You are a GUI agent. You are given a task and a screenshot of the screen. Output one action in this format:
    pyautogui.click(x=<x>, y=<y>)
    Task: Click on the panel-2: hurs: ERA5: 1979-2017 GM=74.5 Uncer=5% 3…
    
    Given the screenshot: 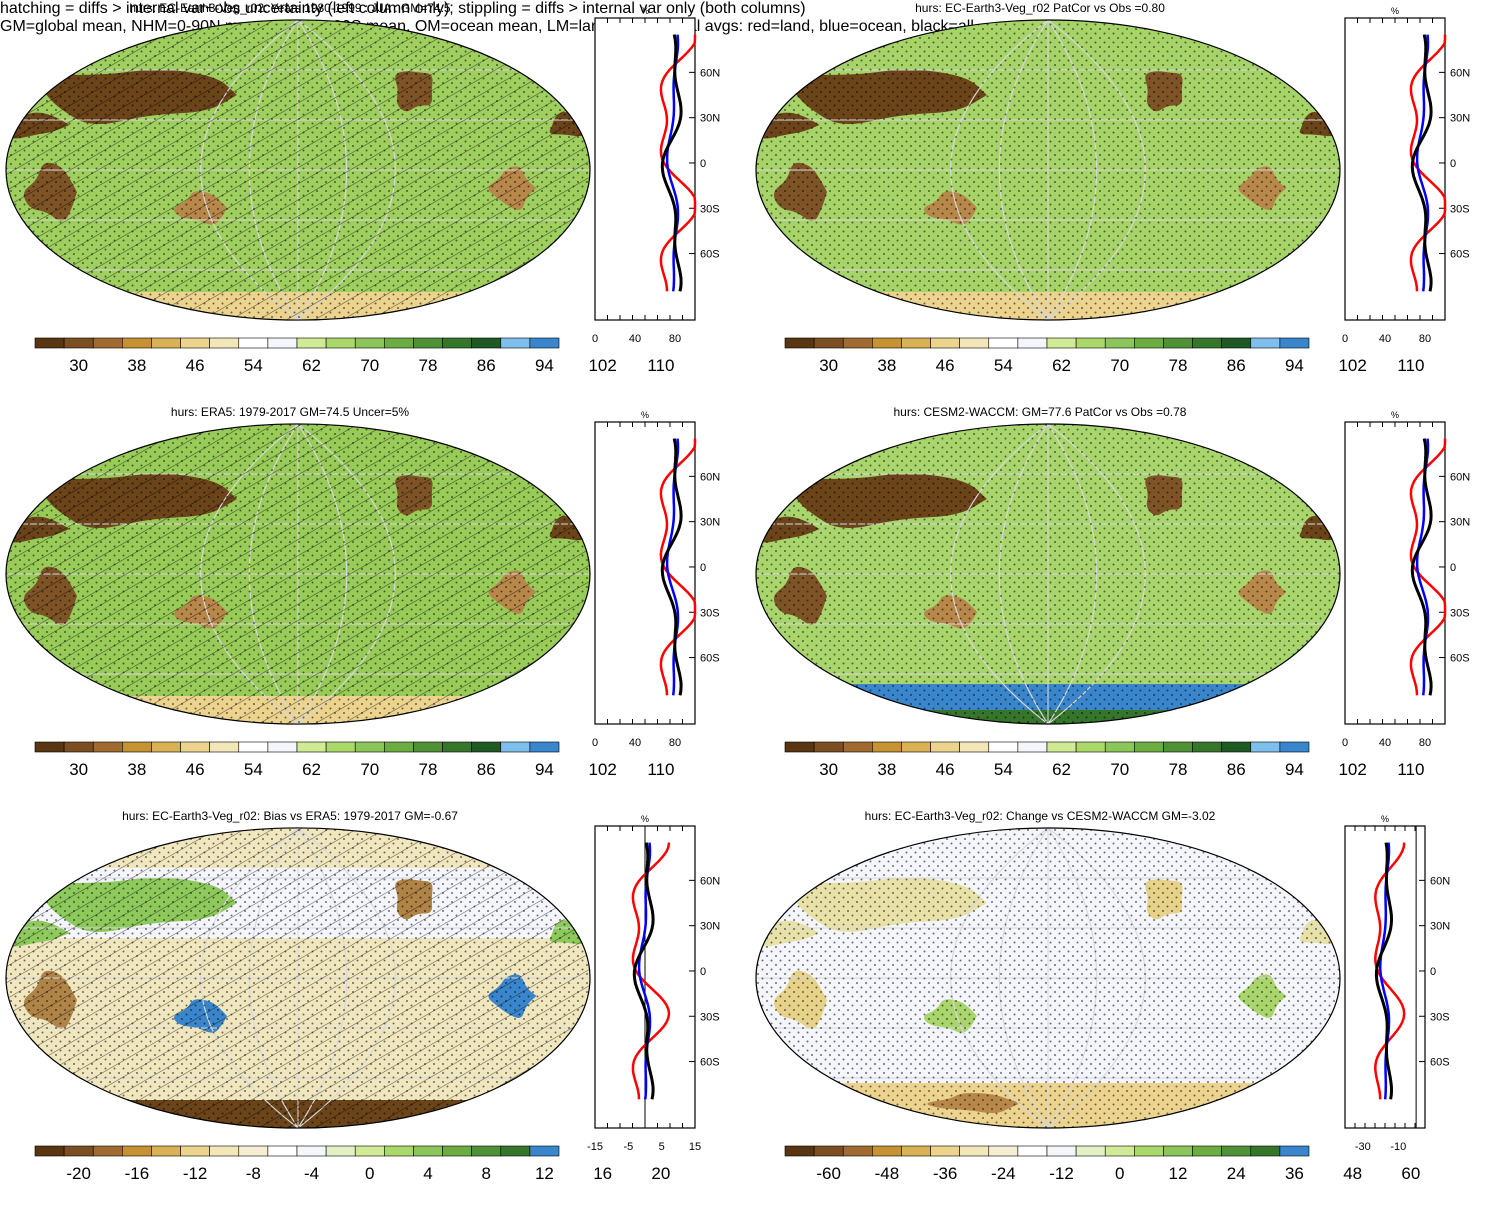 What is the action you would take?
    pyautogui.click(x=362, y=592)
    